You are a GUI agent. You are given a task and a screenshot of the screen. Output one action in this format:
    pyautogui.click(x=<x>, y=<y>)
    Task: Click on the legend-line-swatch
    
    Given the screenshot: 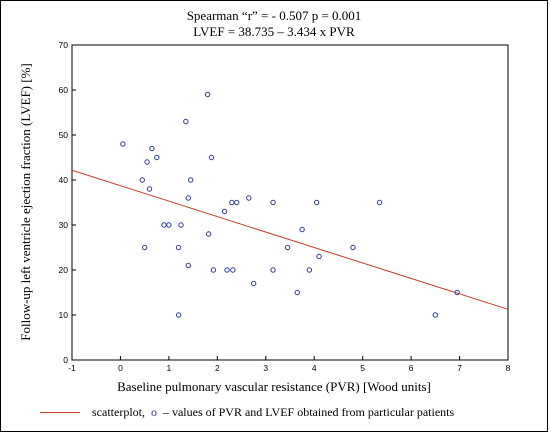 What is the action you would take?
    pyautogui.click(x=60, y=412)
    